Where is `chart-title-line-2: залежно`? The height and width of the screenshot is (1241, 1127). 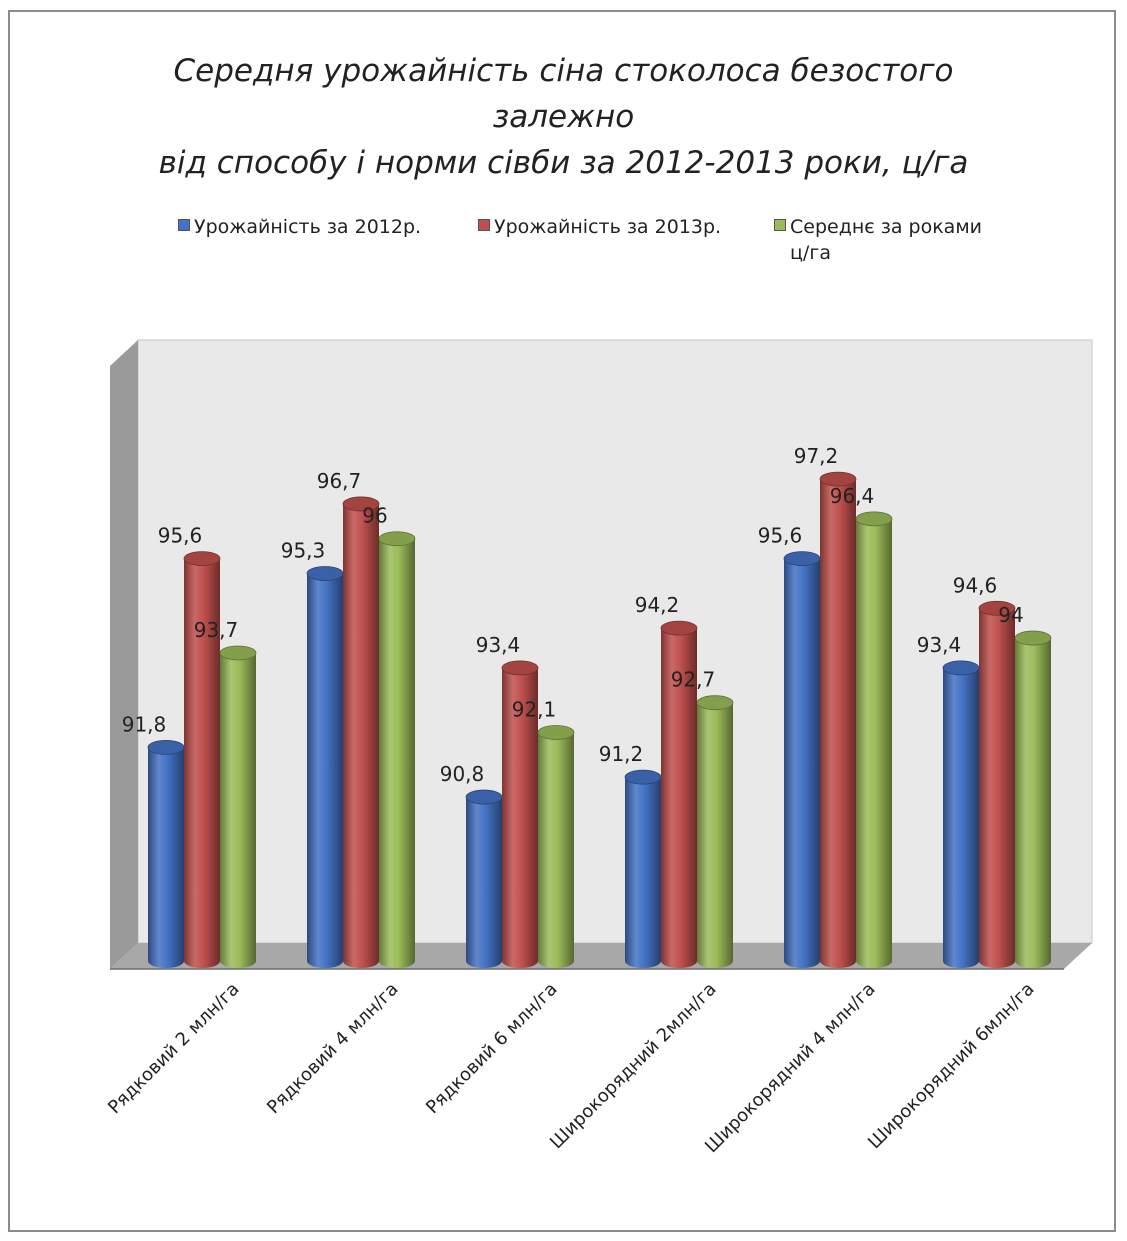 chart-title-line-2: залежно is located at coordinates (563, 117).